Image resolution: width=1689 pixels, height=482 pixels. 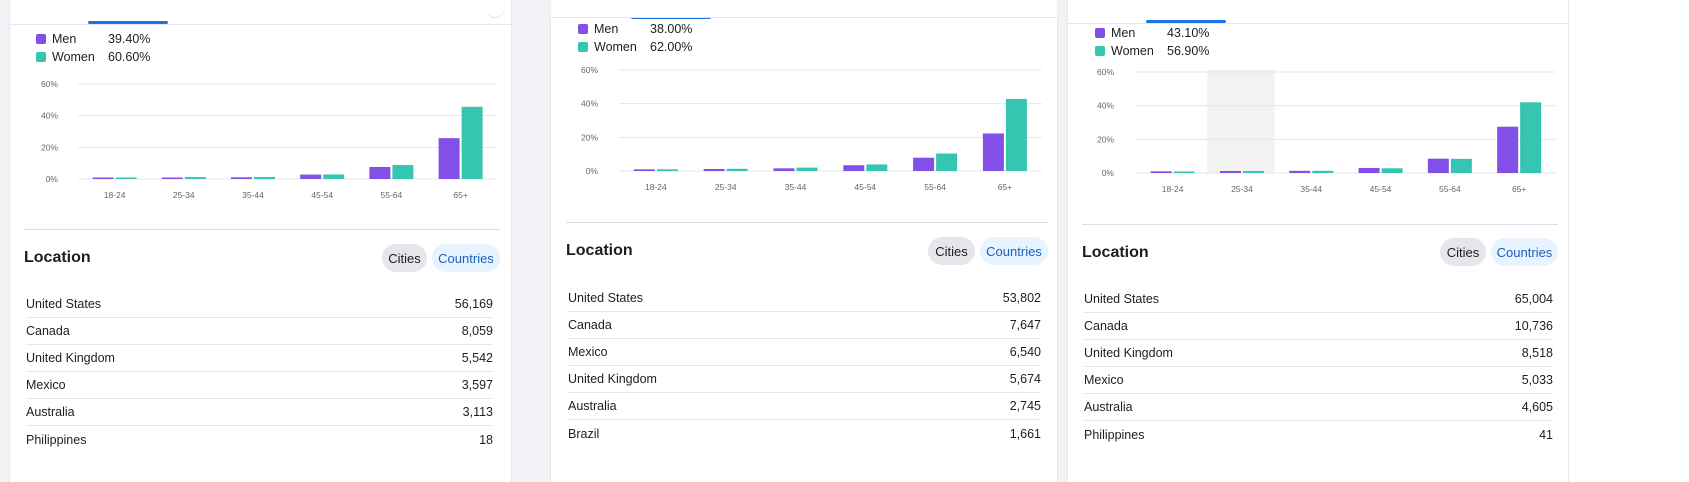 What do you see at coordinates (1025, 379) in the screenshot?
I see `location-count: 5,674` at bounding box center [1025, 379].